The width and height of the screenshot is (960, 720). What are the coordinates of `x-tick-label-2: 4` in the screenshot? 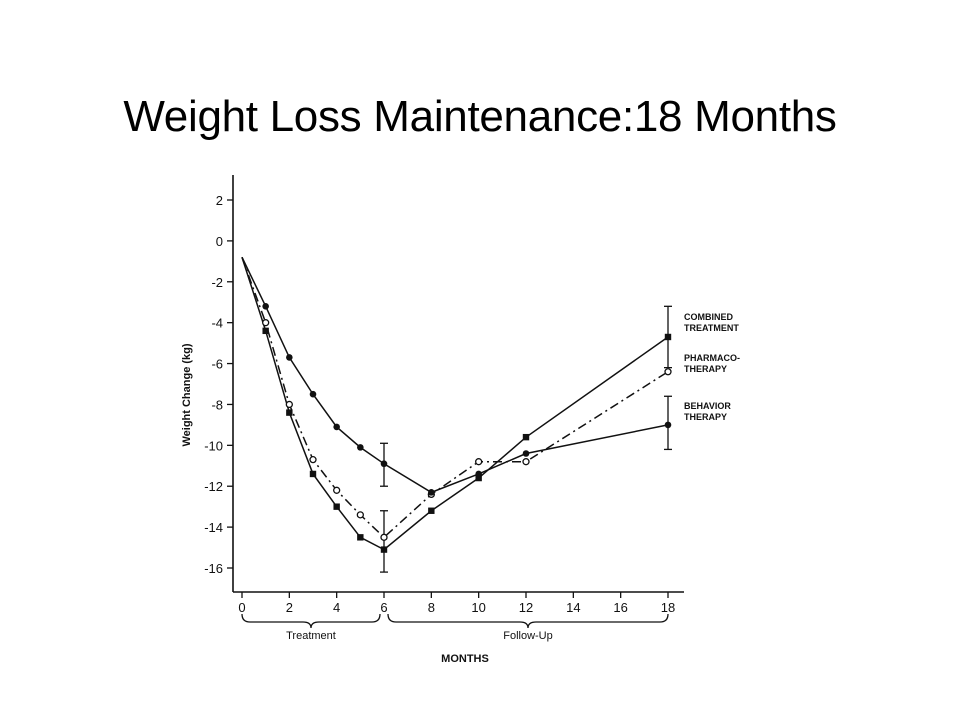 It's located at (336, 607).